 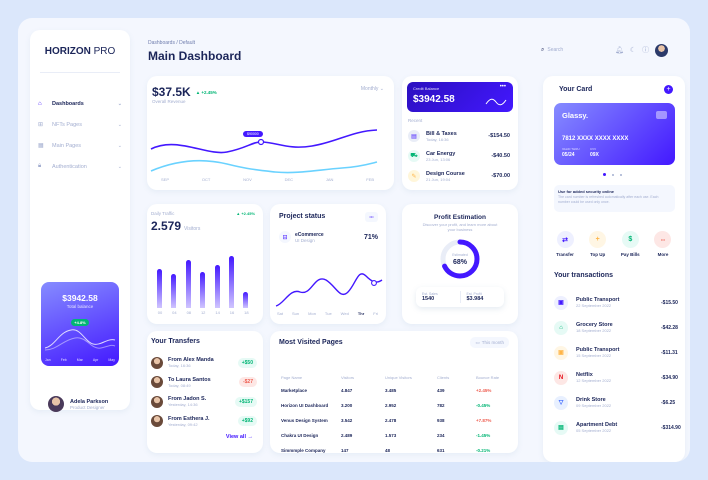 I want to click on add-card-button: +, so click(x=668, y=89).